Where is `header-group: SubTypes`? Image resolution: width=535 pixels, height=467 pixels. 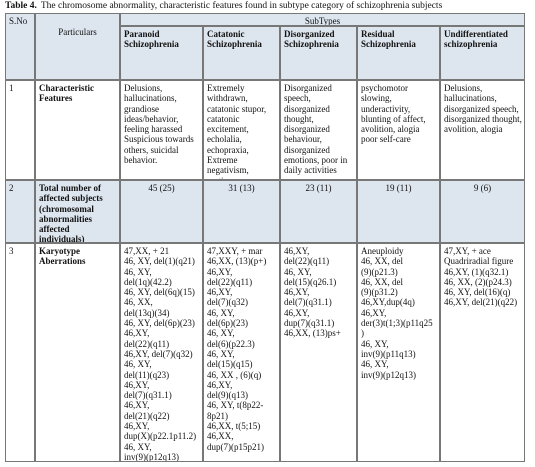
header-group: SubTypes is located at coordinates (322, 19).